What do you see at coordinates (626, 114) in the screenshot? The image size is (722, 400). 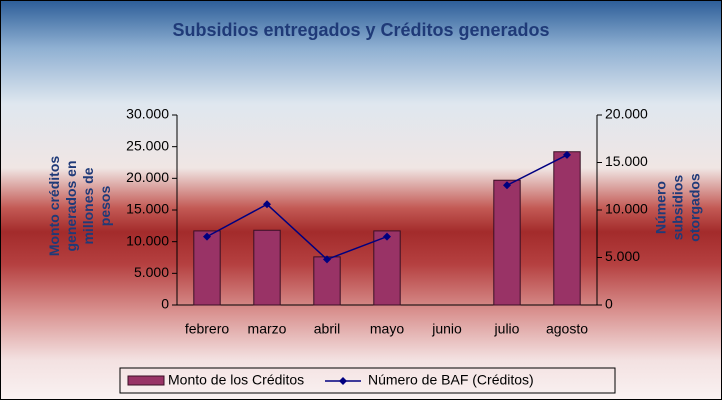 I see `y2-tick-label: 20.000` at bounding box center [626, 114].